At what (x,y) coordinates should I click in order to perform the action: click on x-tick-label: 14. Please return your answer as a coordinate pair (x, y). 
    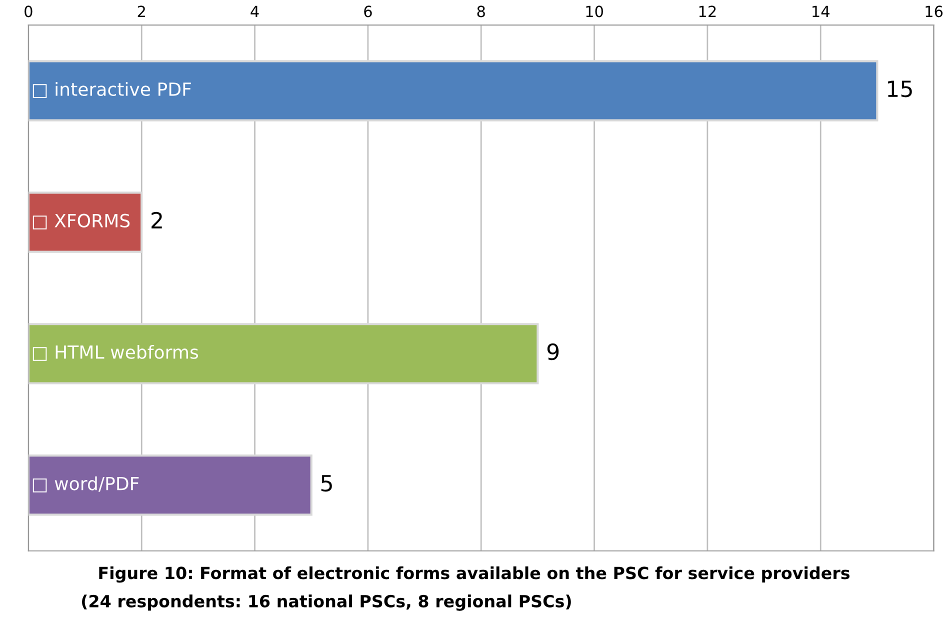
    Looking at the image, I should click on (821, 11).